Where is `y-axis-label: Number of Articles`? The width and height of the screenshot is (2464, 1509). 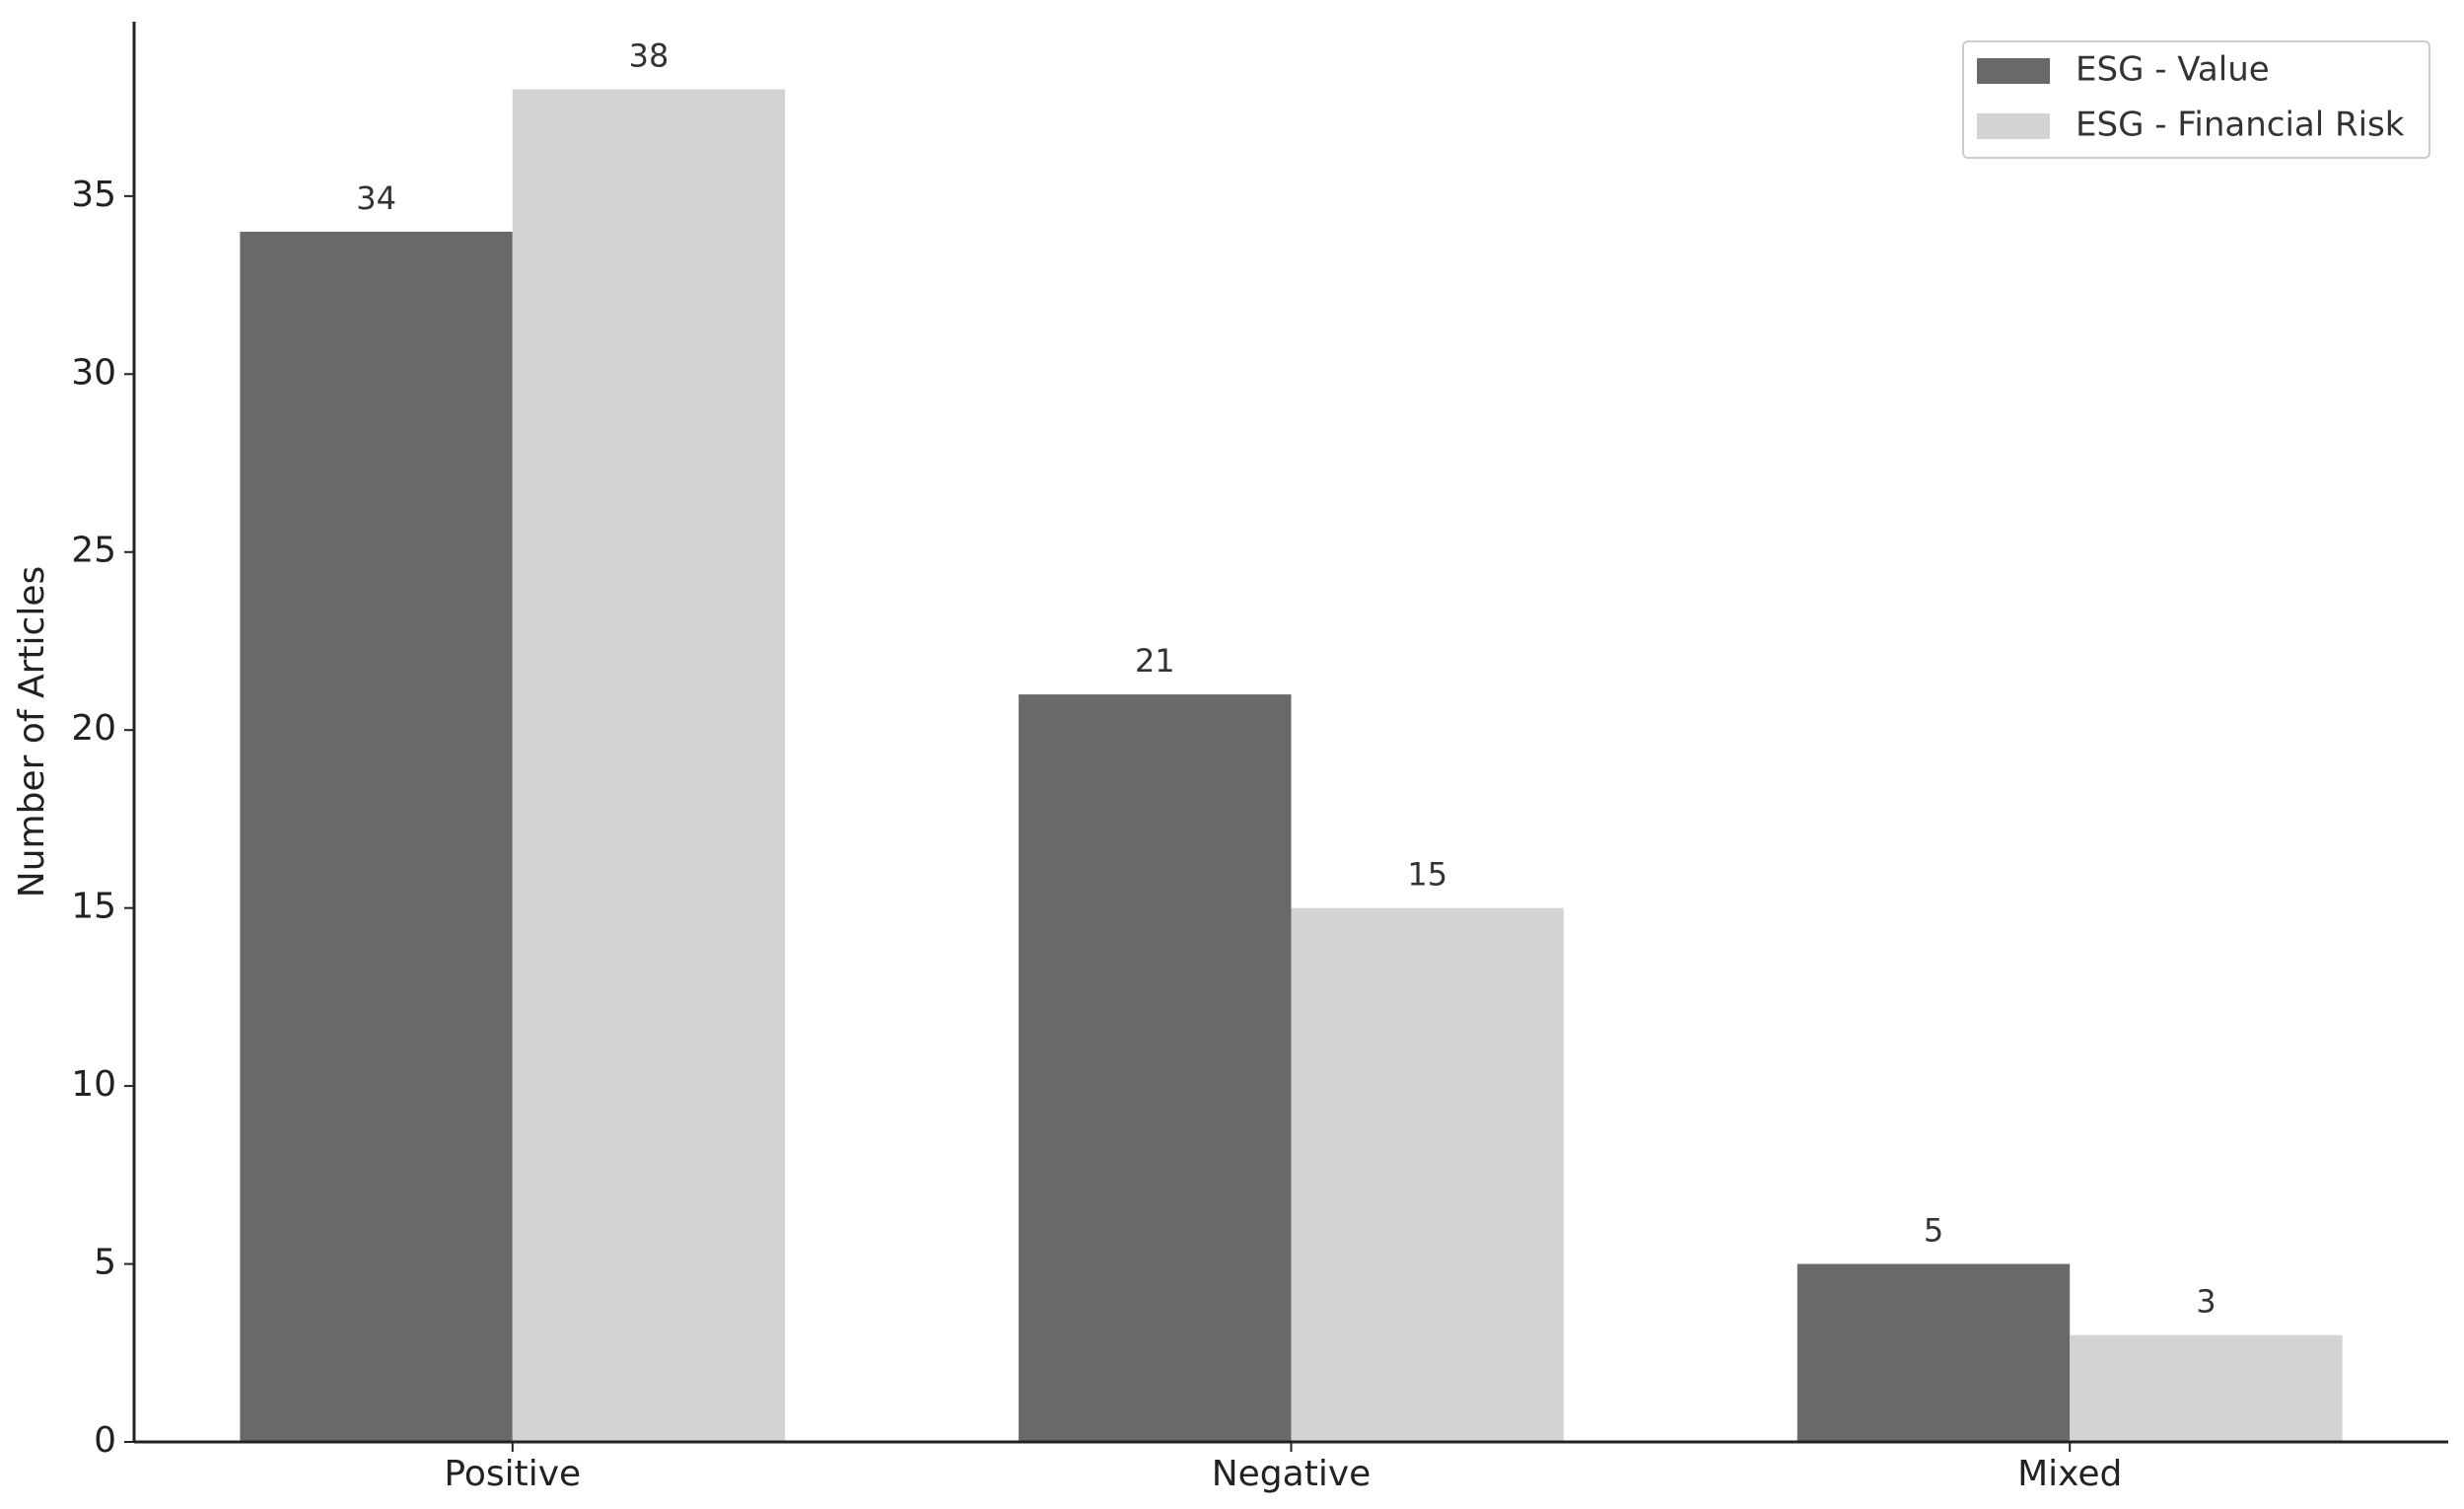 y-axis-label: Number of Articles is located at coordinates (32, 732).